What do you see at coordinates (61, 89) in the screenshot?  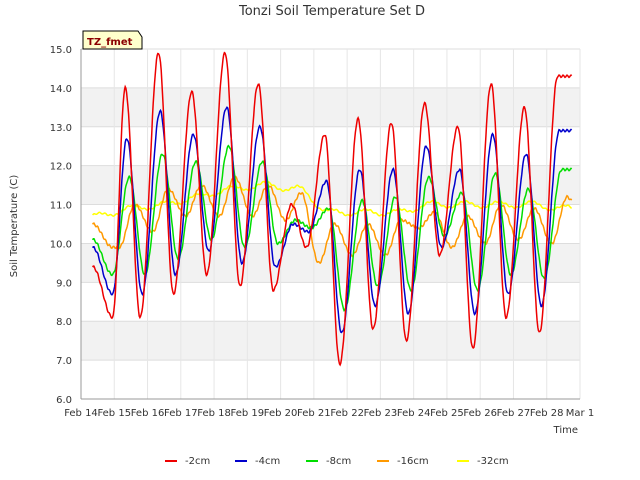 I see `y-tick-label: 14.0` at bounding box center [61, 89].